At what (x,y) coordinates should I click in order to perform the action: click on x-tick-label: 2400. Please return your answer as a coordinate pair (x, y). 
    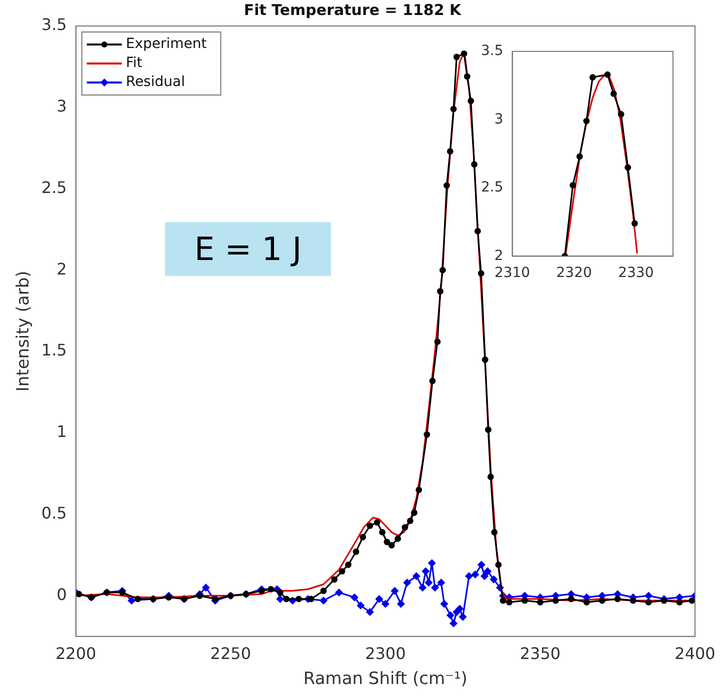
    Looking at the image, I should click on (695, 654).